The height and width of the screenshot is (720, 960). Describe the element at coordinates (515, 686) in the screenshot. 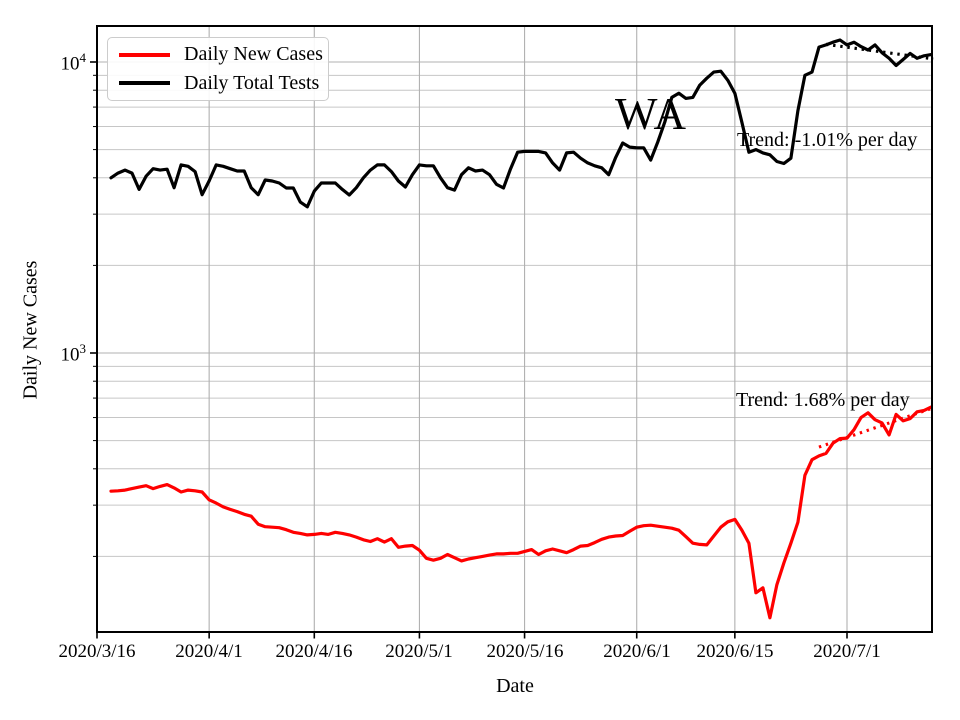

I see `x-axis-label: Date` at that location.